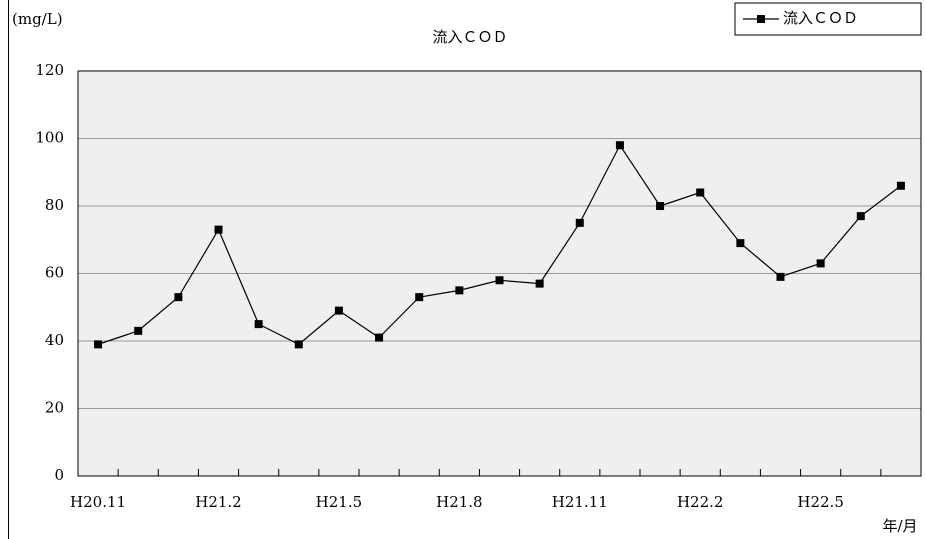 The width and height of the screenshot is (926, 539). What do you see at coordinates (37, 19) in the screenshot?
I see `y-axis-label: (mg/L)` at bounding box center [37, 19].